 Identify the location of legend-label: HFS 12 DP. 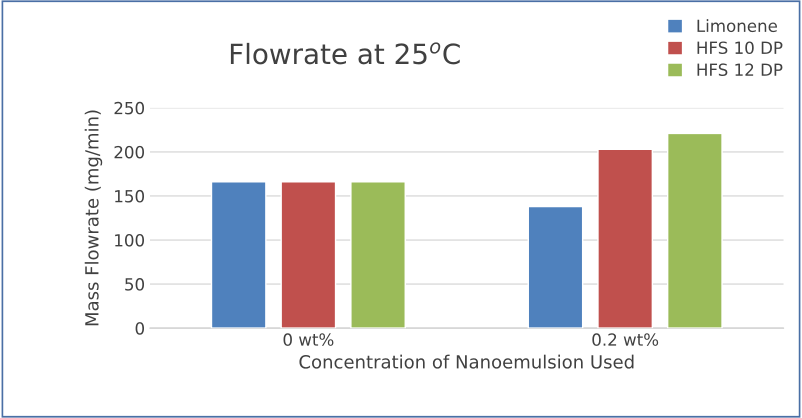
(740, 69).